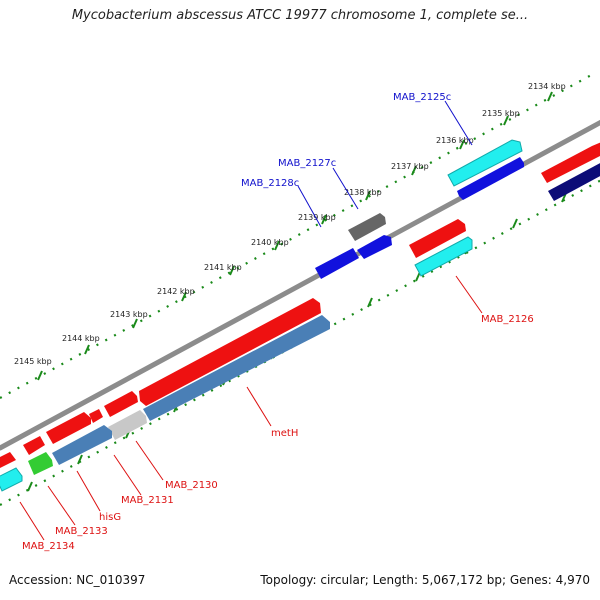 This screenshot has width=600, height=600. Describe the element at coordinates (110, 517) in the screenshot. I see `gene-label-hisg: hisG` at that location.